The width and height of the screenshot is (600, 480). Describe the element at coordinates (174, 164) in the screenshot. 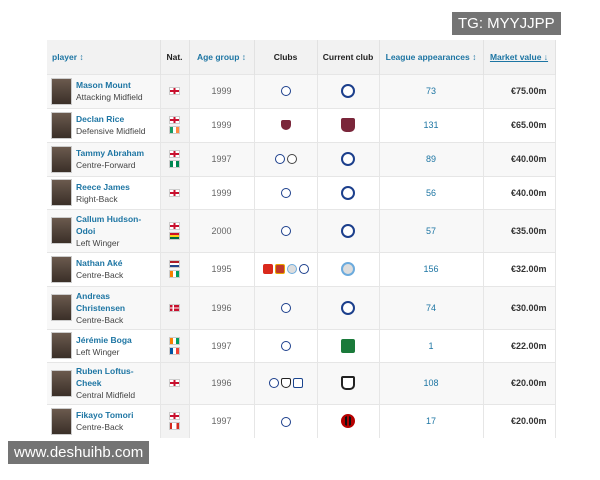

I see `flag-nga-icon` at that location.